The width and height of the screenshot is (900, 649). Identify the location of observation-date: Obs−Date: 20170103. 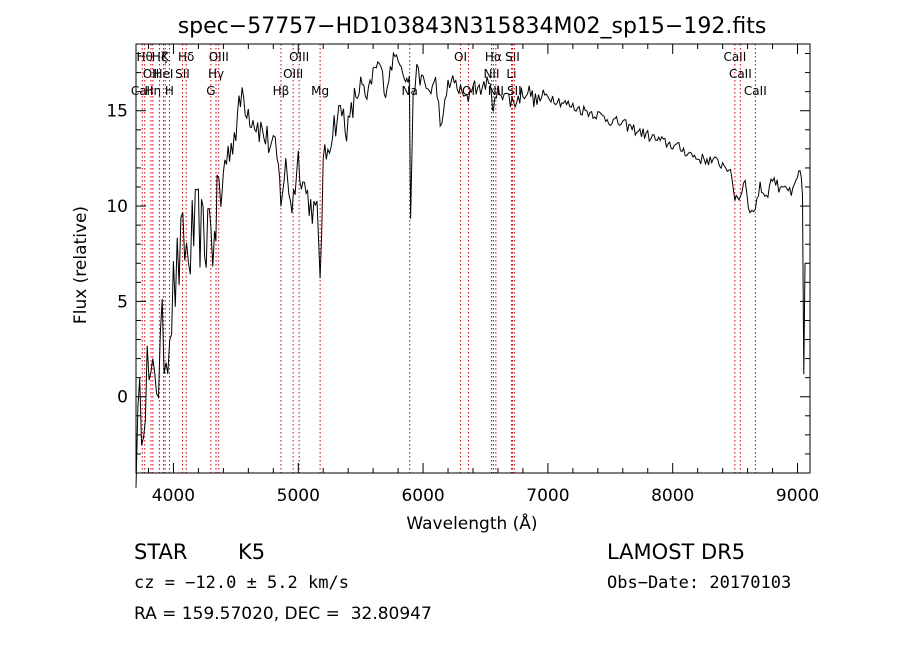
(699, 583).